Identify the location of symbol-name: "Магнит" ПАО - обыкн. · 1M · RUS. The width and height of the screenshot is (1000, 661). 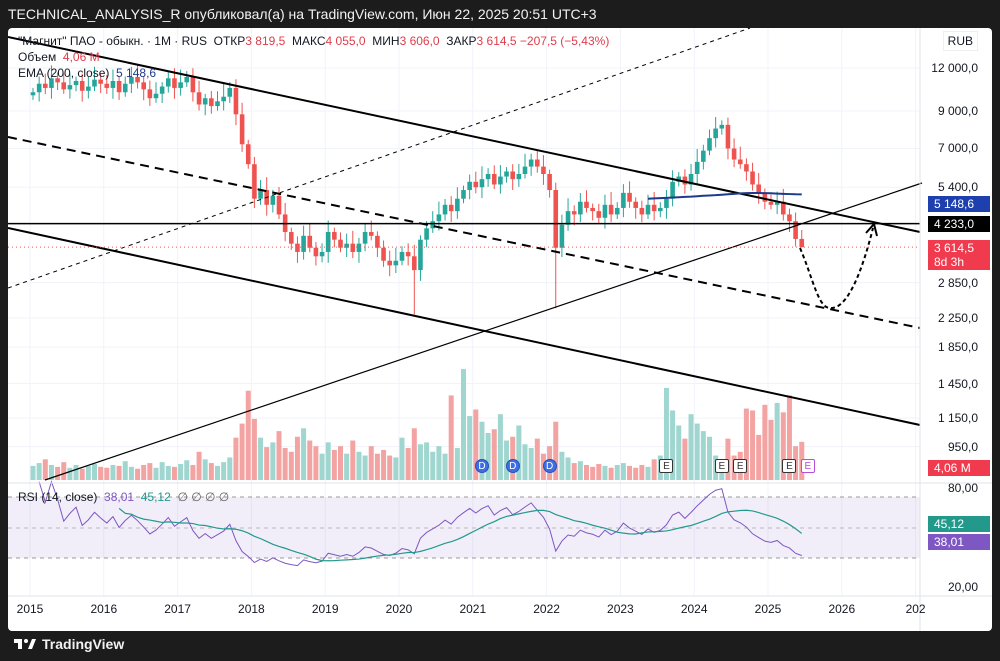
(112, 41).